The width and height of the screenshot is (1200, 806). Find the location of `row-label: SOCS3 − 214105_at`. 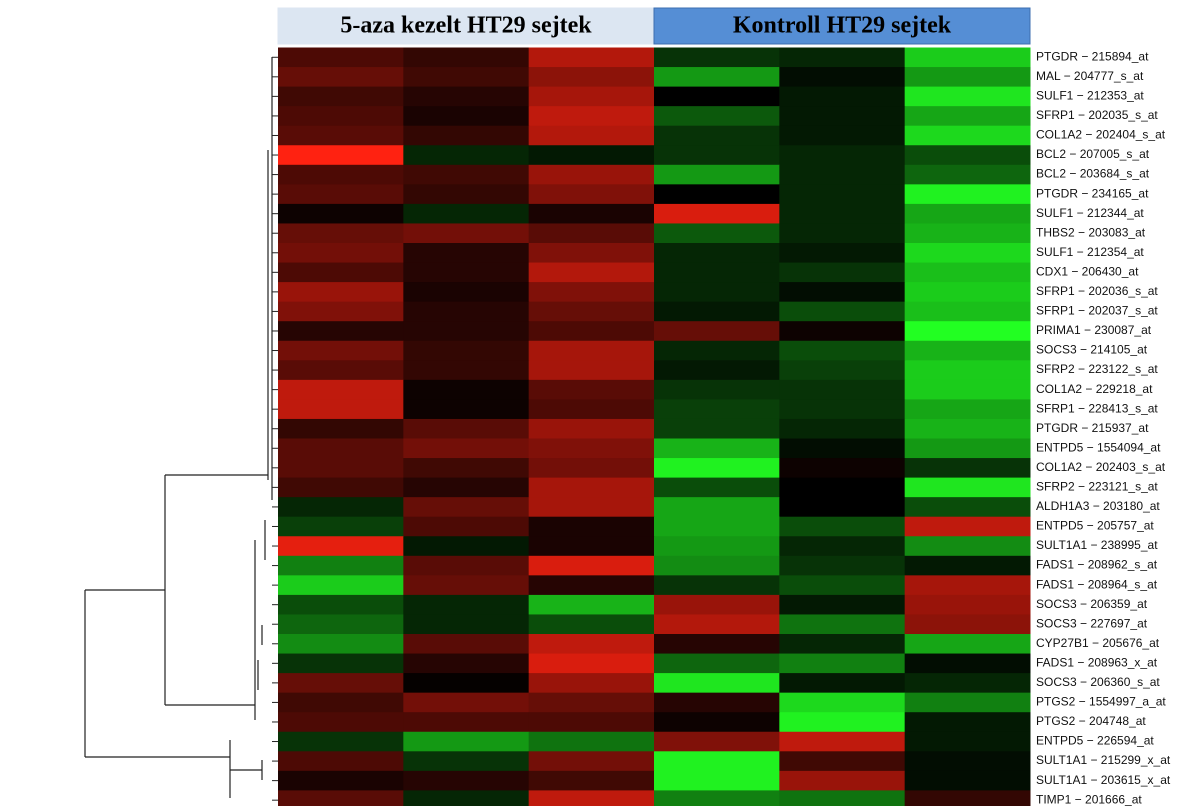

row-label: SOCS3 − 214105_at is located at coordinates (1092, 350).